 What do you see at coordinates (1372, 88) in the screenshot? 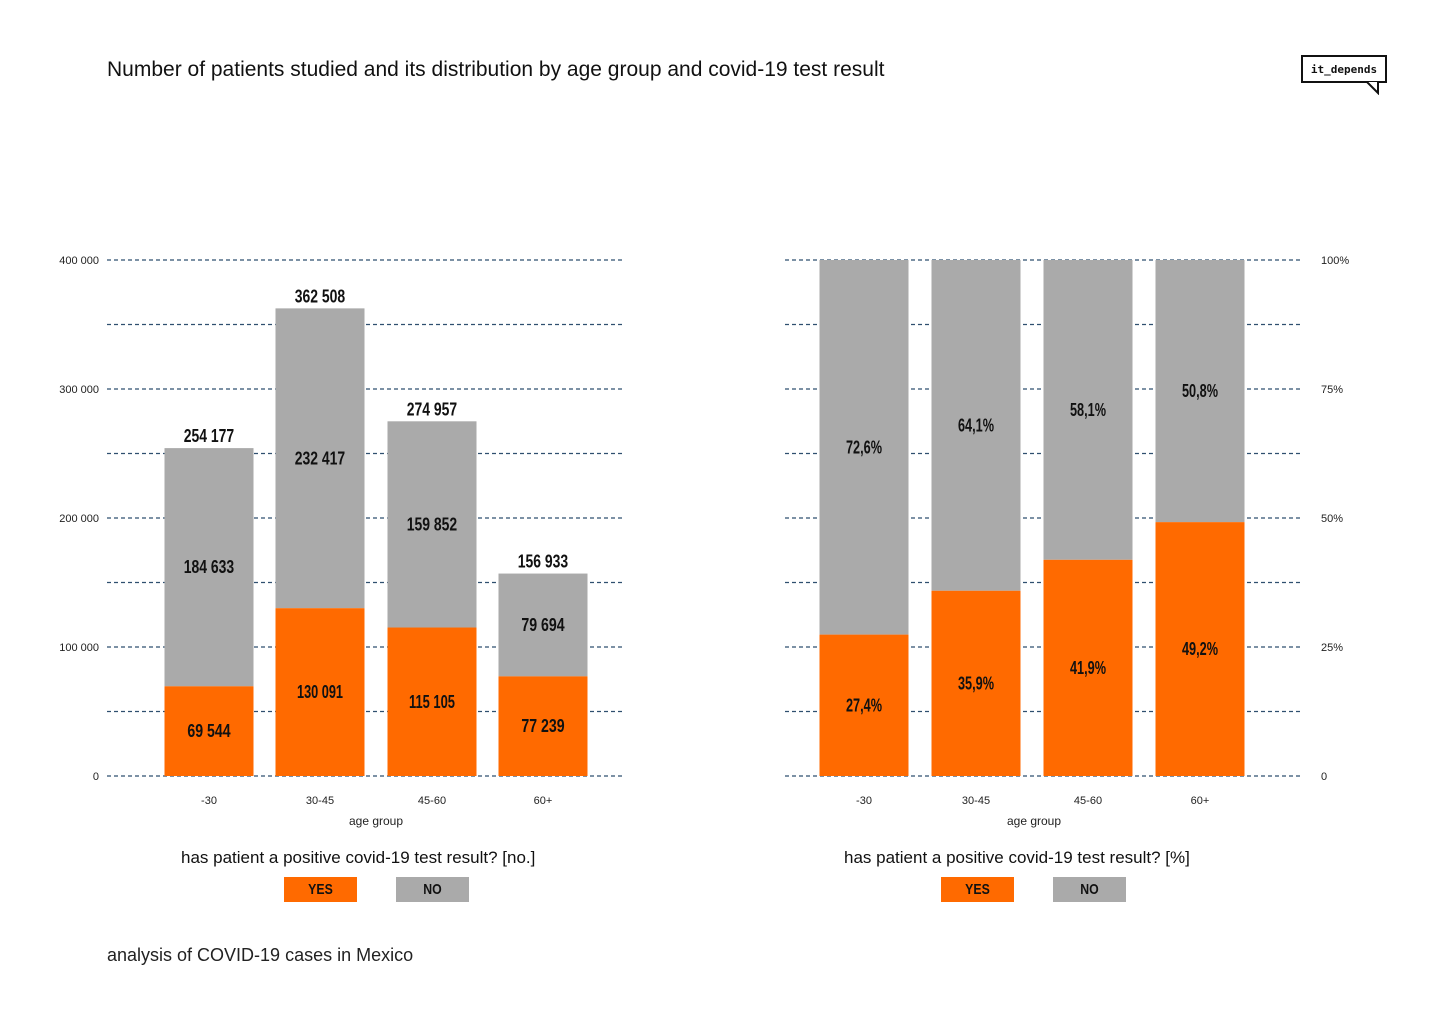
I see `logo-speech-tail` at bounding box center [1372, 88].